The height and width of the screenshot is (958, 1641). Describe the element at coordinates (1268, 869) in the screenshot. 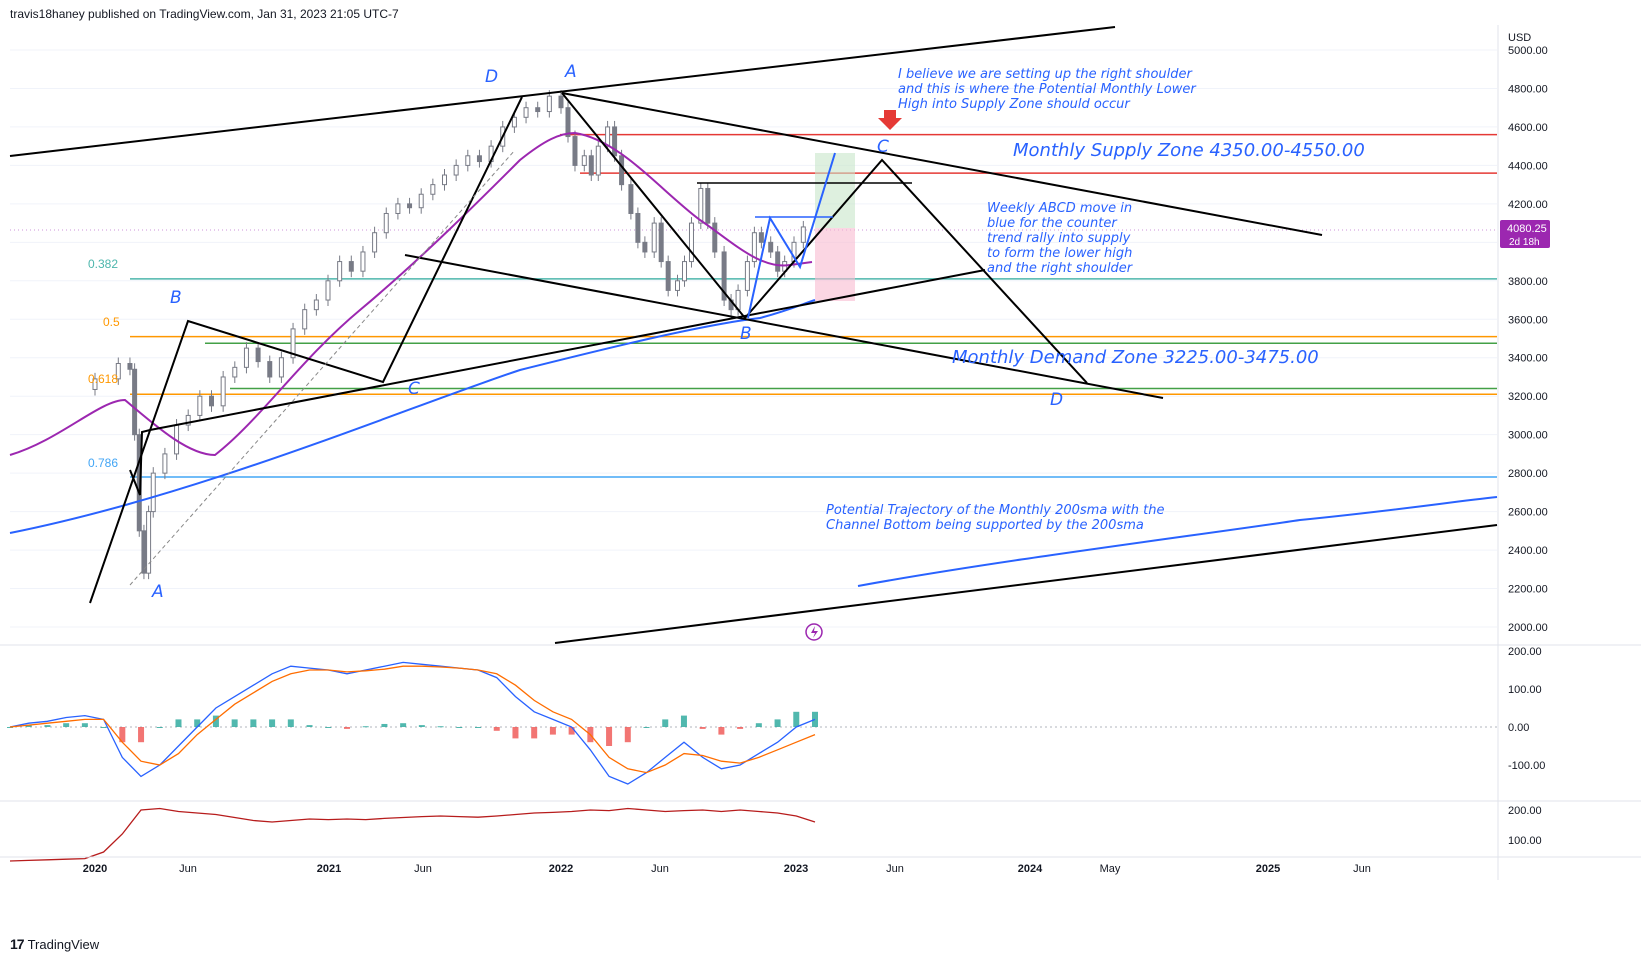

I see `x-tick-label: 2025` at that location.